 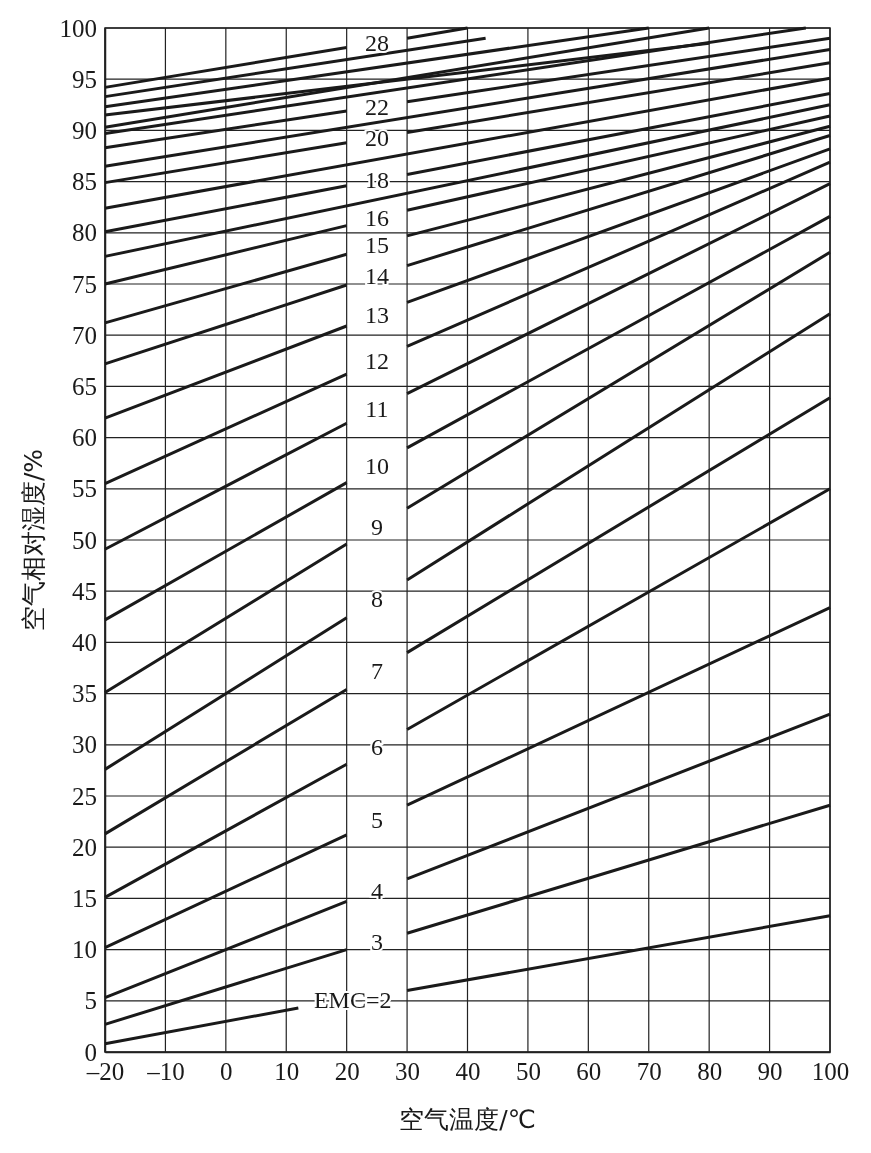 I want to click on y-tick-label: 50, so click(x=84, y=540).